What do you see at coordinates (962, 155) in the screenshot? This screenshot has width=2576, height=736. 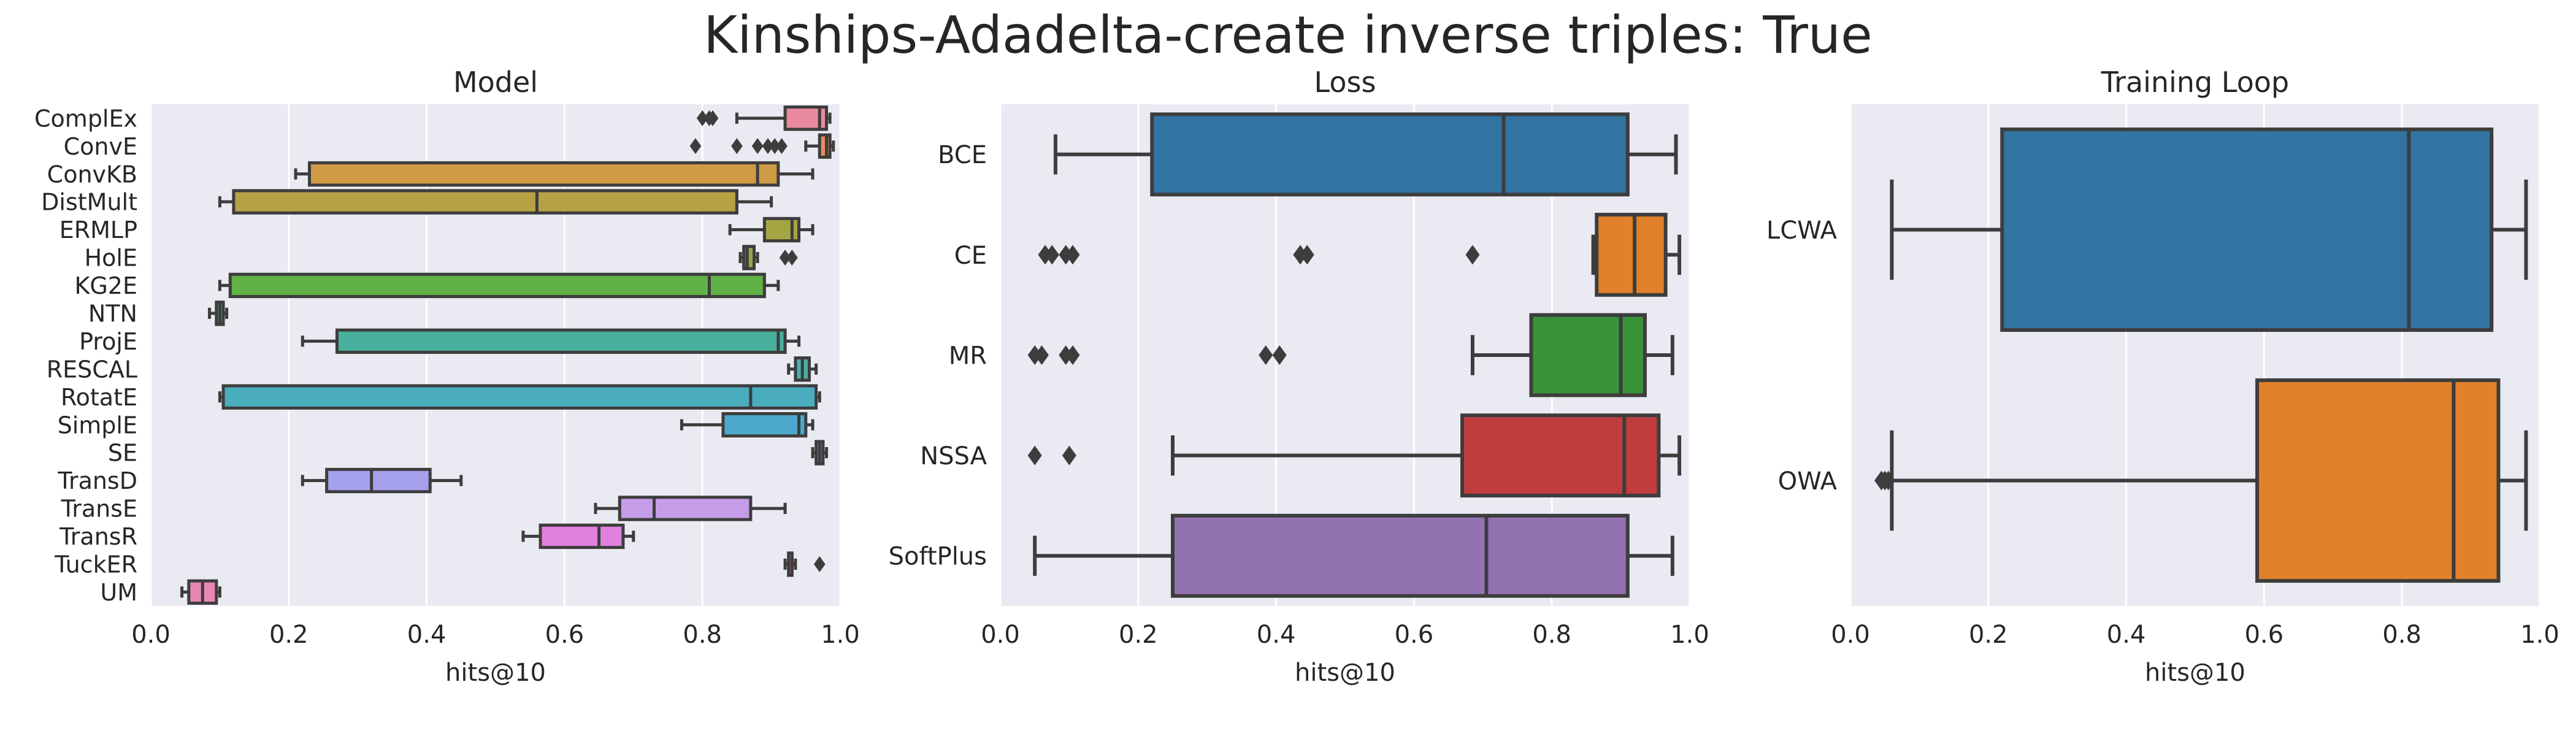 I see `y-tick-label: BCE` at bounding box center [962, 155].